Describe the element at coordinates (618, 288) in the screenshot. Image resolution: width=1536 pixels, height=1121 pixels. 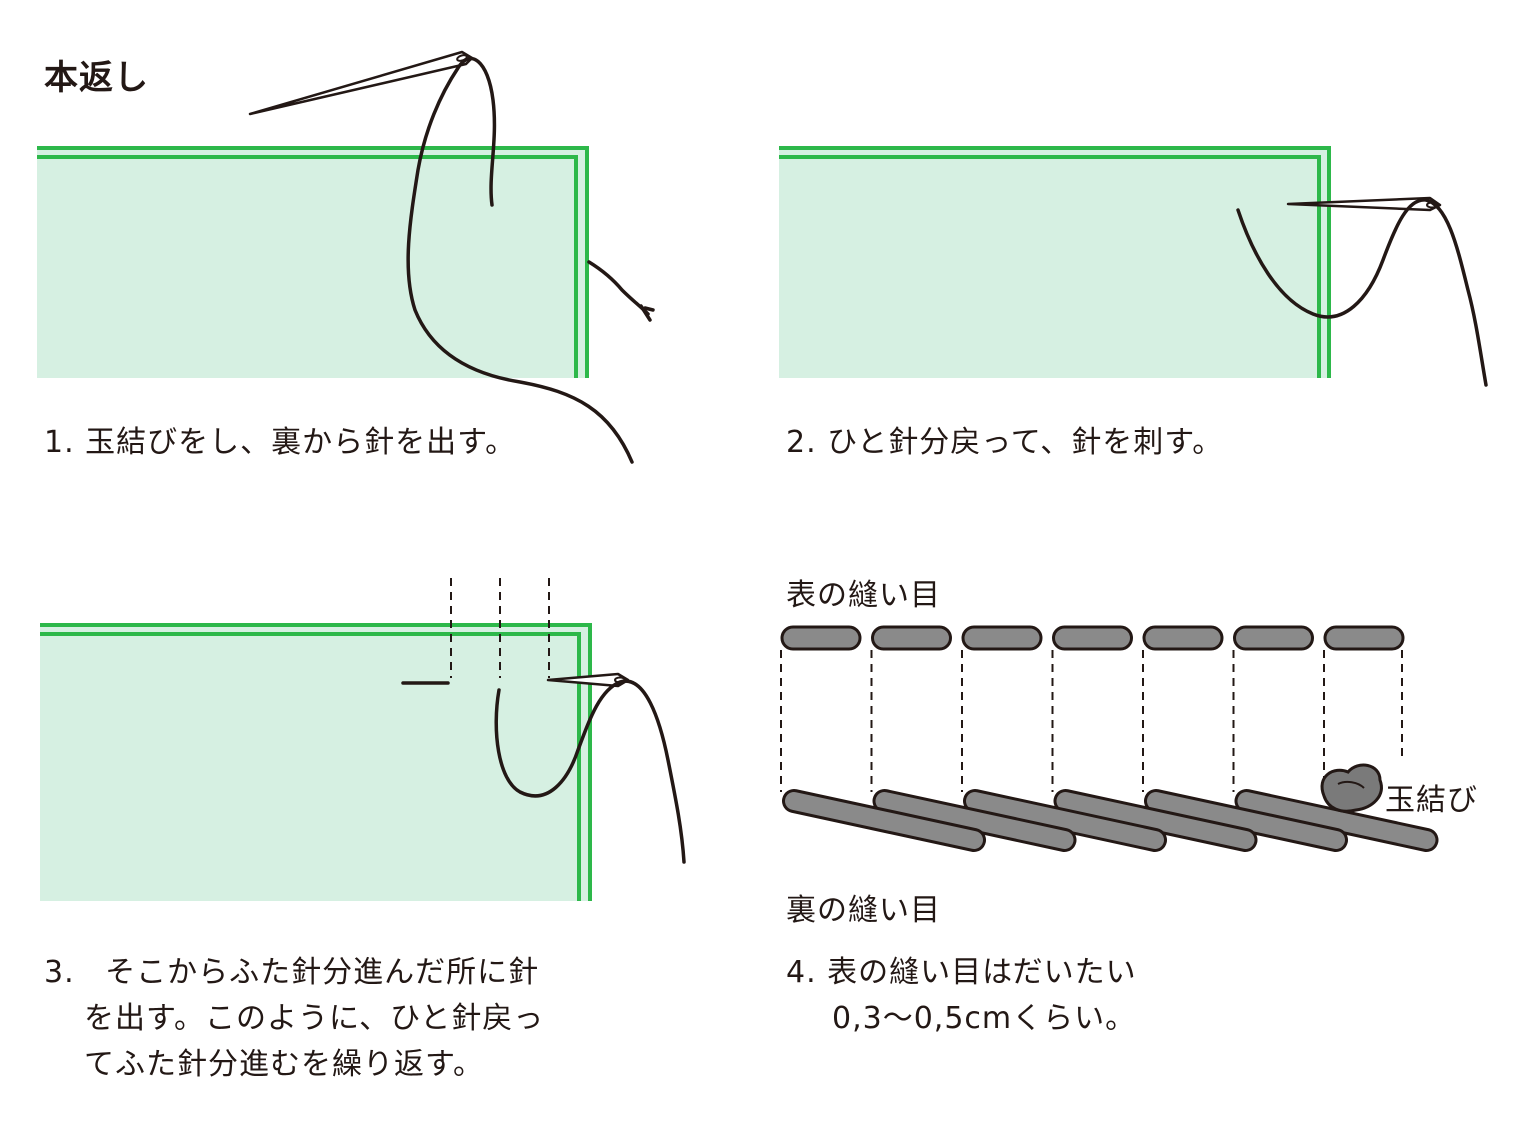
I see `thread-tail` at that location.